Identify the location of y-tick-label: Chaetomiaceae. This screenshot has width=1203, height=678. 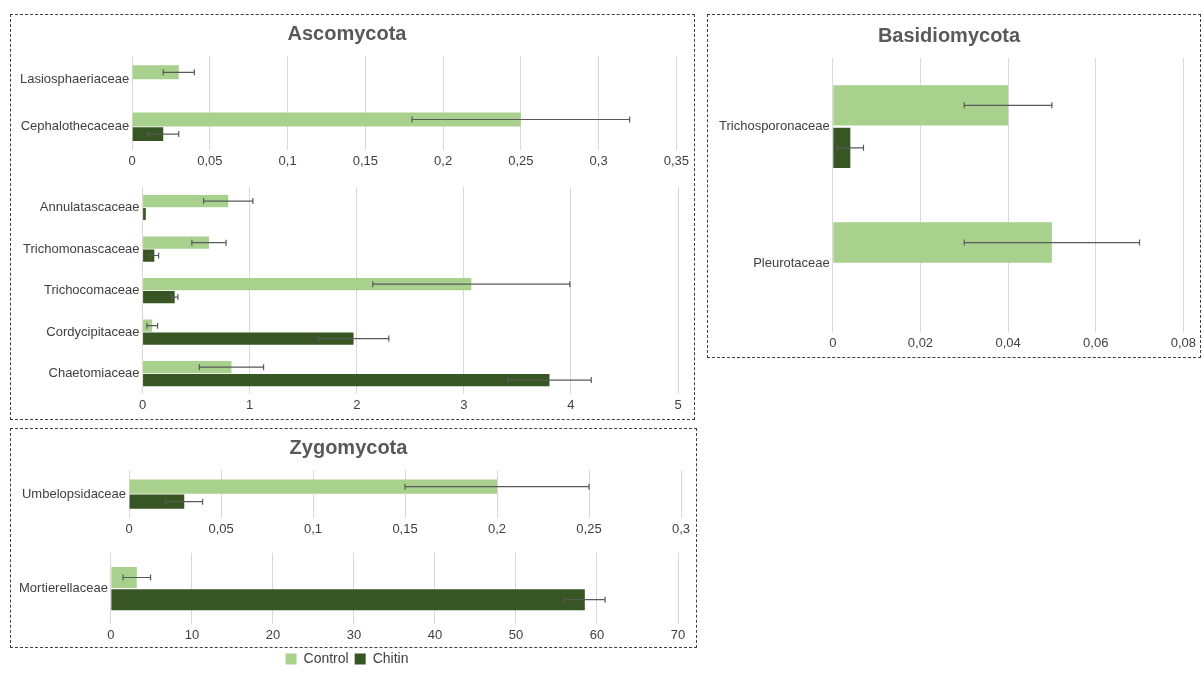
(94, 373).